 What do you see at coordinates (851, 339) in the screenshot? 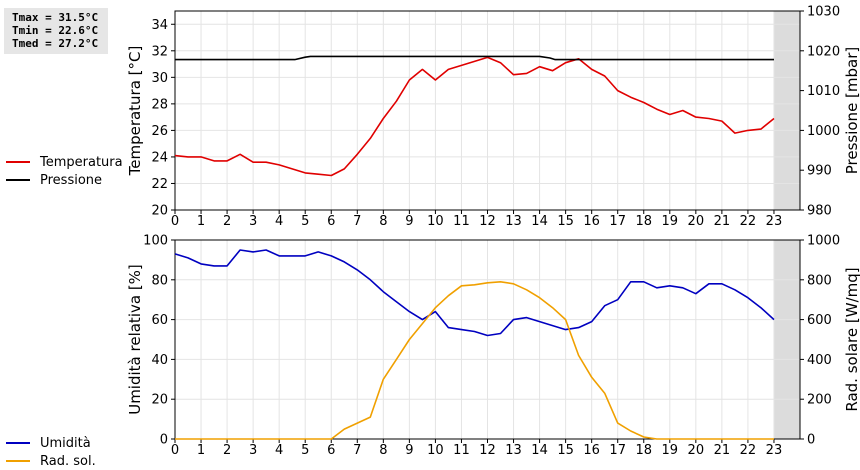
I see `y-axis-label-right: Rad. solare [W/mq]` at bounding box center [851, 339].